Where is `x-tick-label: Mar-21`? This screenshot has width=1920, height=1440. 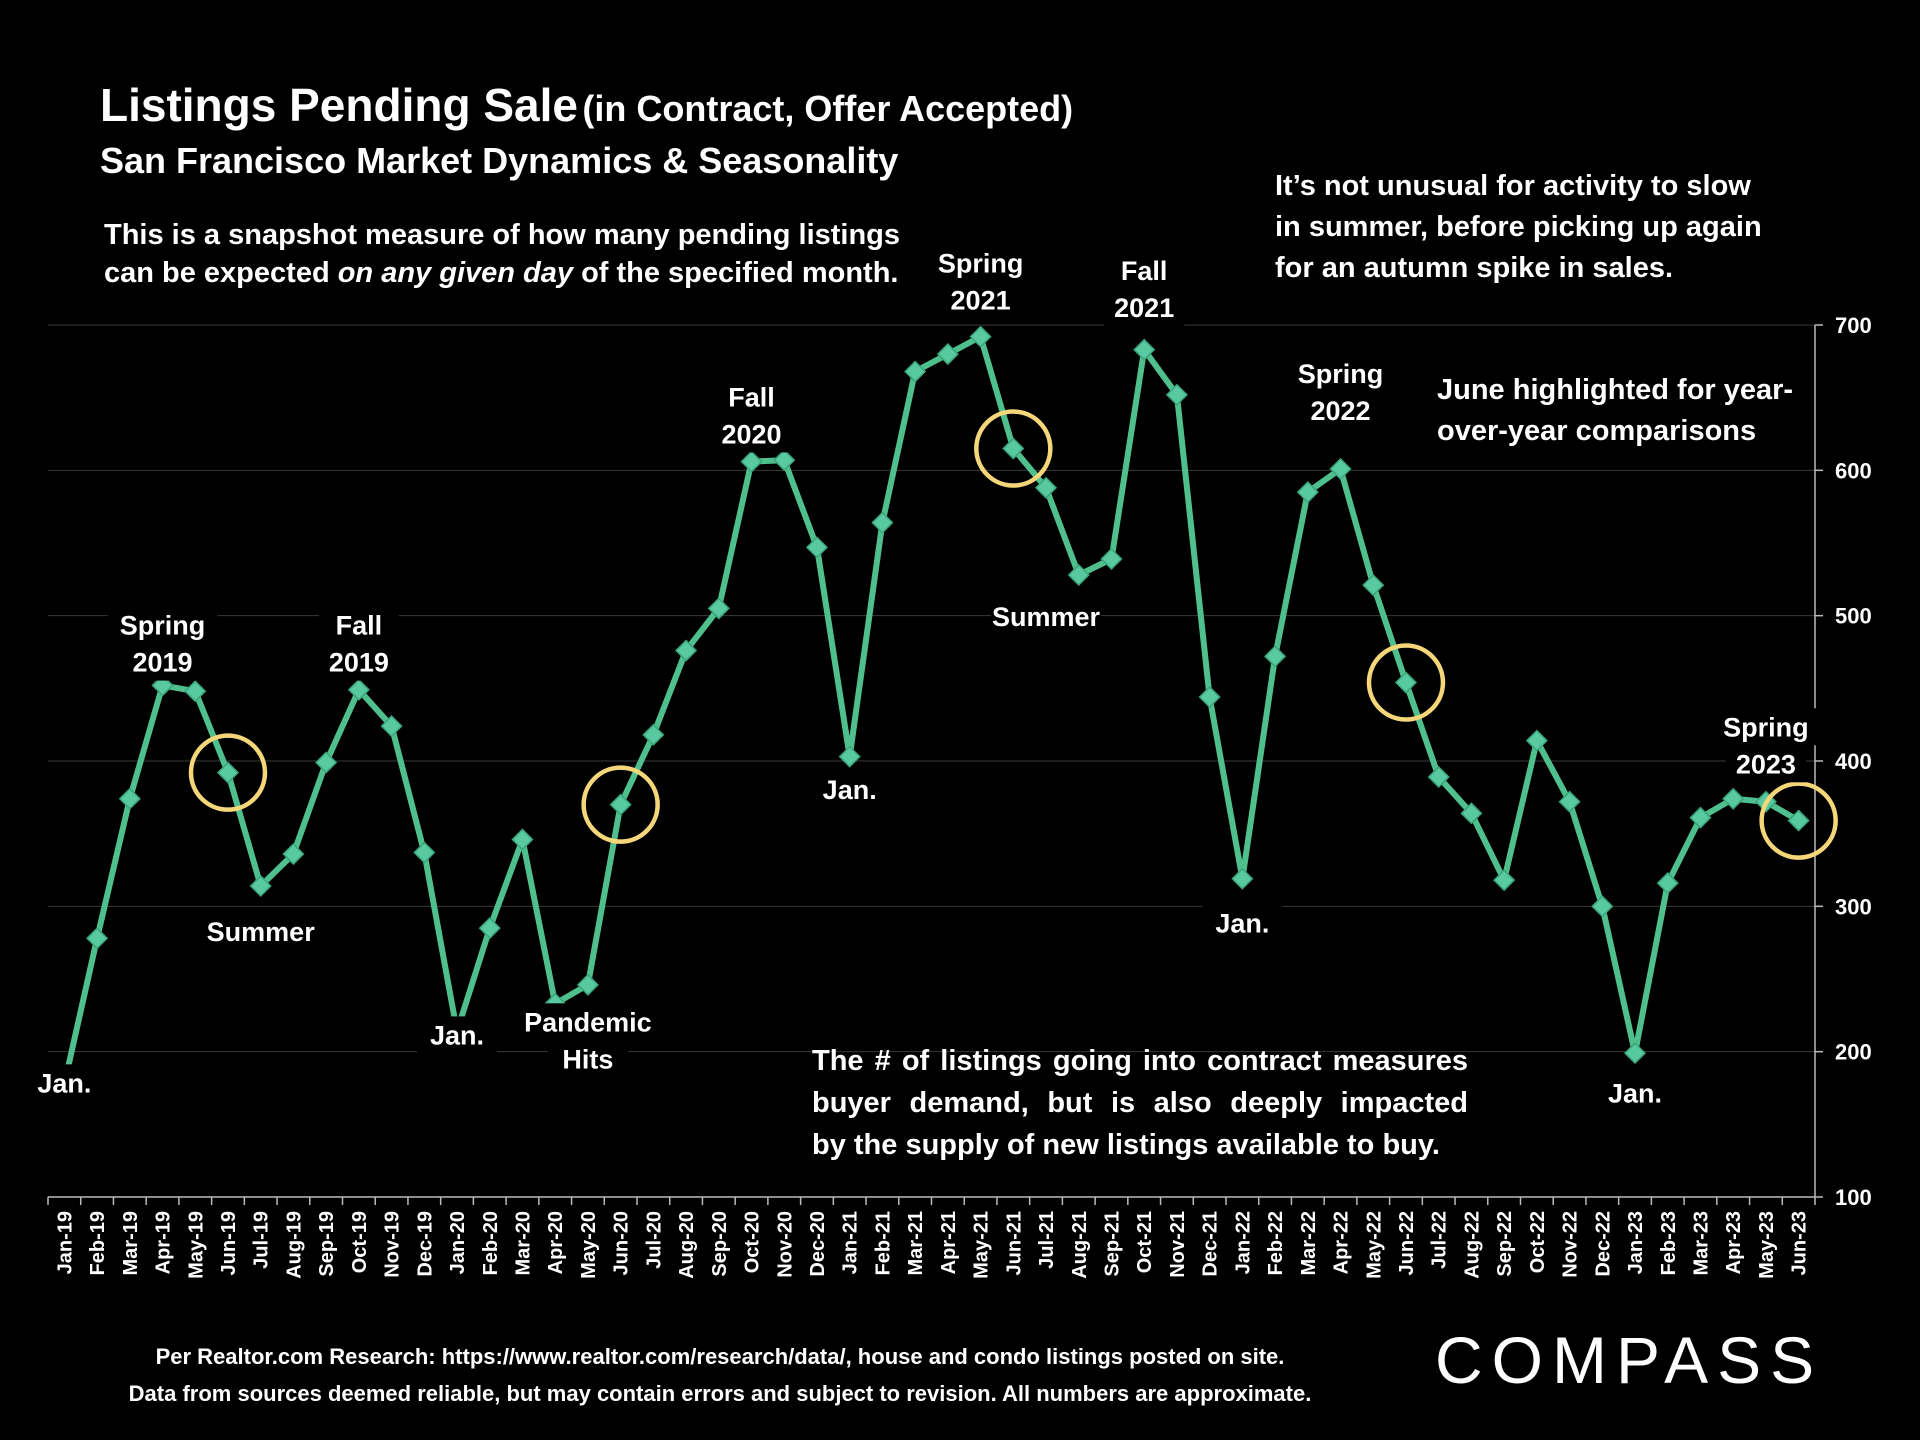
x-tick-label: Mar-21 is located at coordinates (916, 1243).